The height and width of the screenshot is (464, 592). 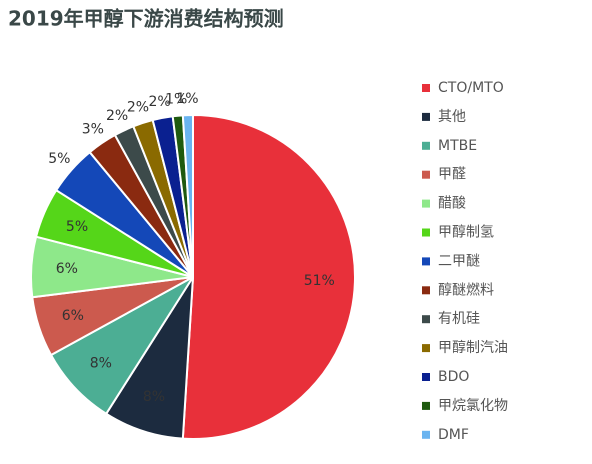 I want to click on legend-label: 其他, so click(x=452, y=117).